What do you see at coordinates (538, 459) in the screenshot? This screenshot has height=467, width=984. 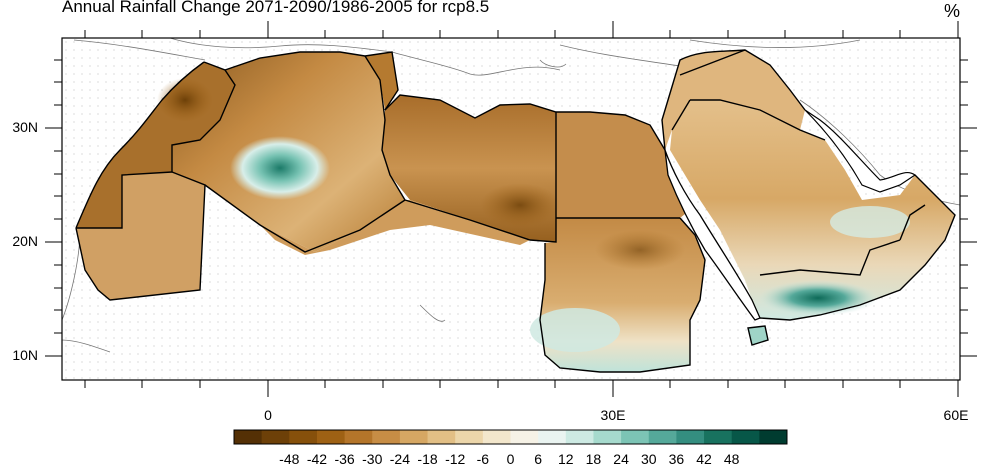 I see `colorbar-tick-label: 6` at bounding box center [538, 459].